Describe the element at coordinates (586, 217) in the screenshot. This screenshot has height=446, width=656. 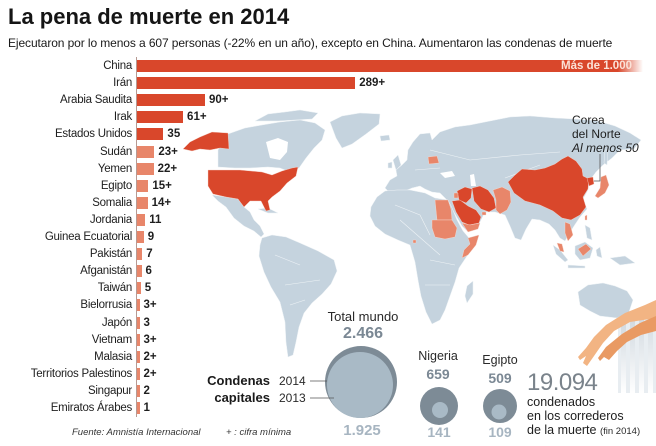
I see `map-country-taiwan` at that location.